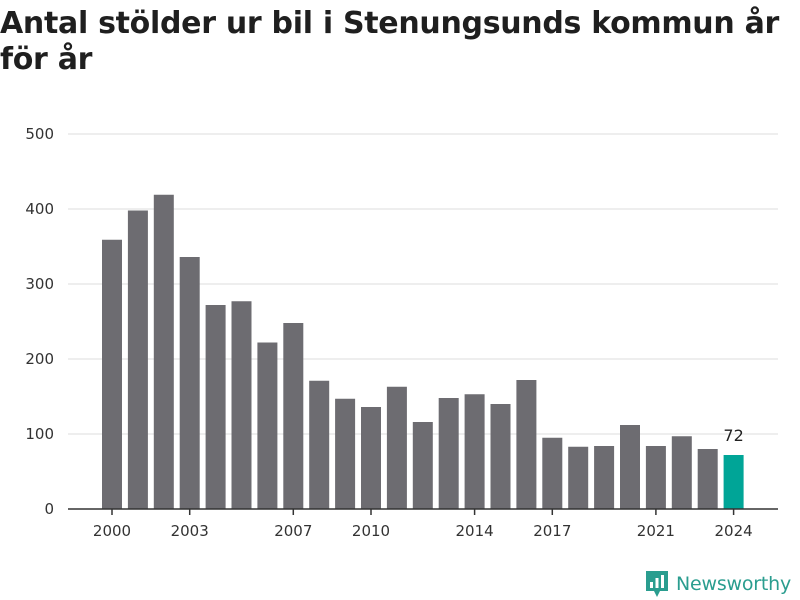 This screenshot has height=600, width=800. Describe the element at coordinates (190, 531) in the screenshot. I see `x-tick-label: 2003` at that location.